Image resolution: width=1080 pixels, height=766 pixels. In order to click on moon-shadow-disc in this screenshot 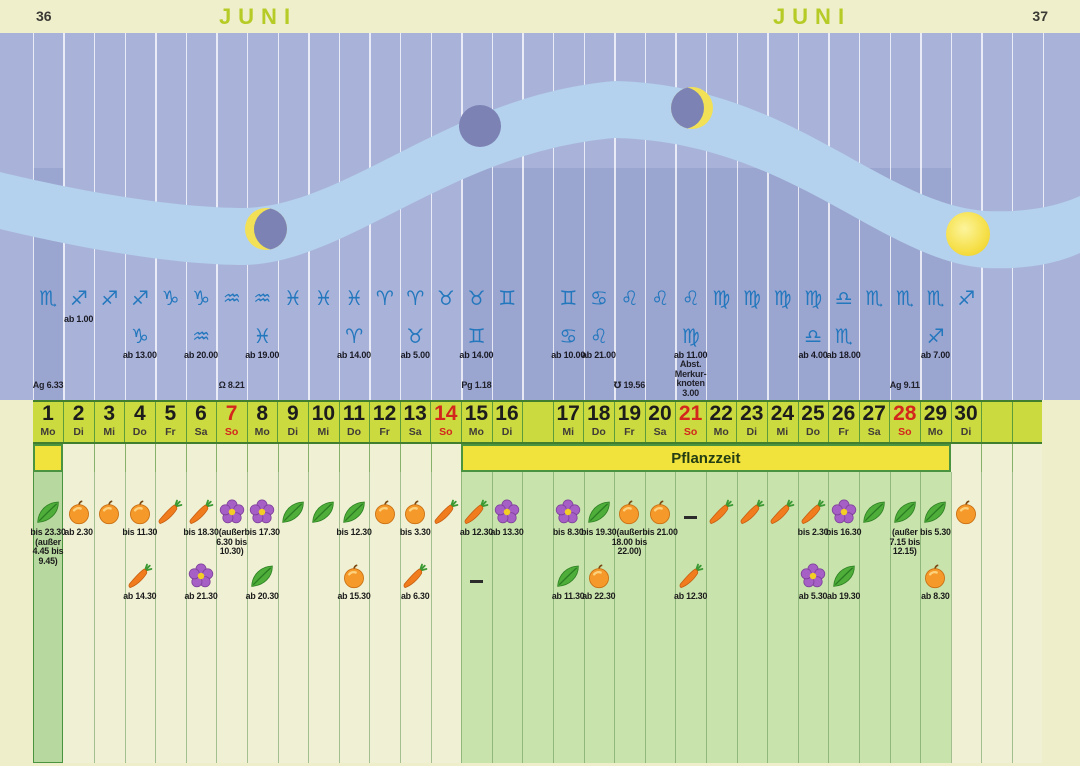, I will do `click(687, 108)`.